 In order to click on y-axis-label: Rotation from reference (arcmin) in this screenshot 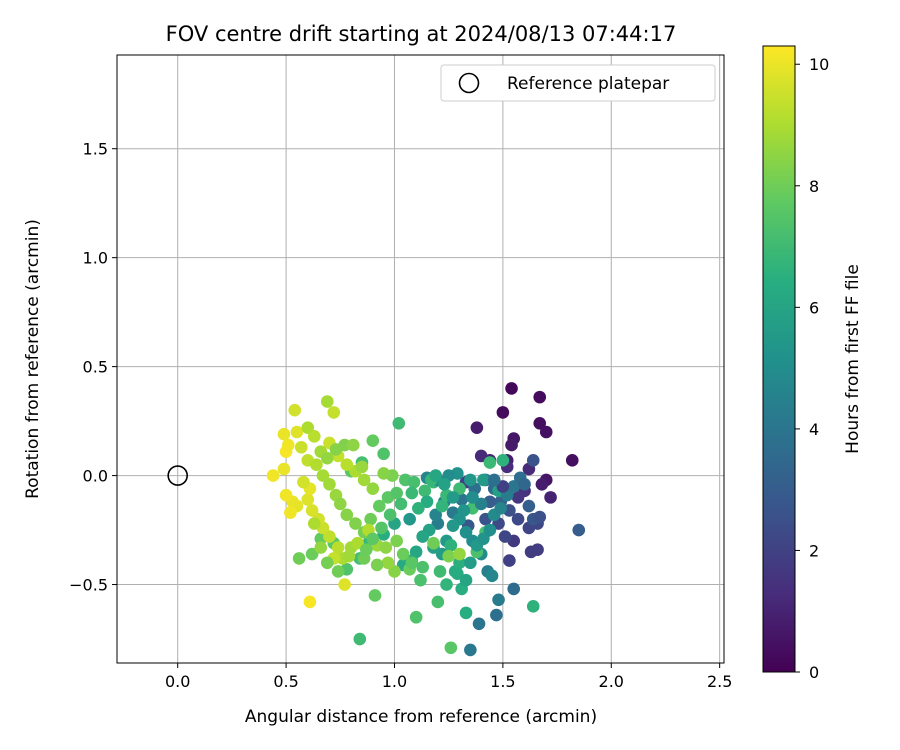, I will do `click(33, 359)`.